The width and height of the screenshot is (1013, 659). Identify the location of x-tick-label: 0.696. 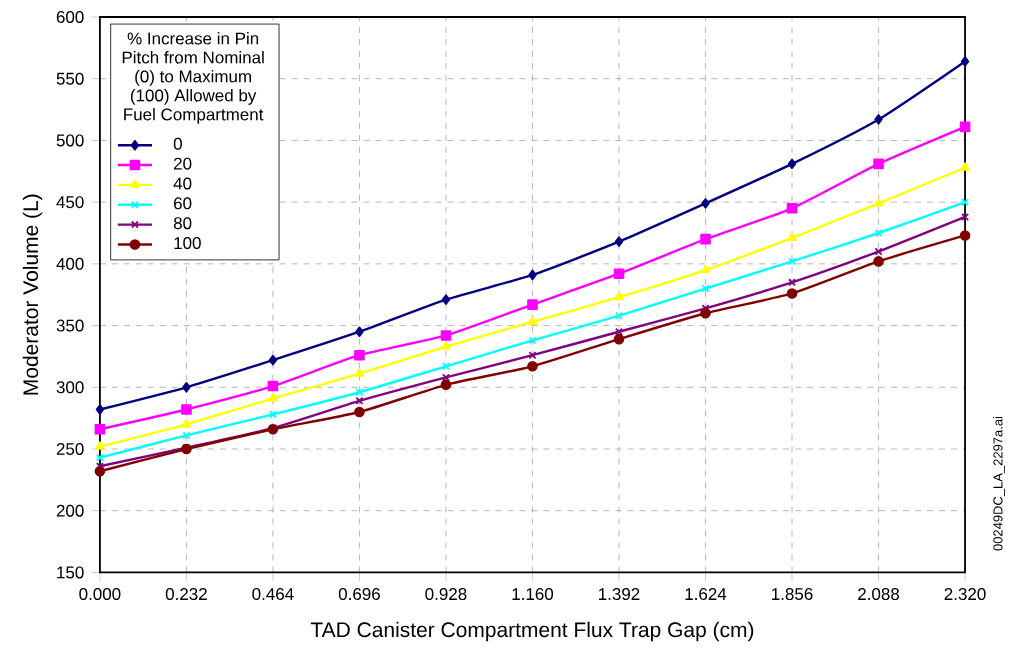
(359, 593).